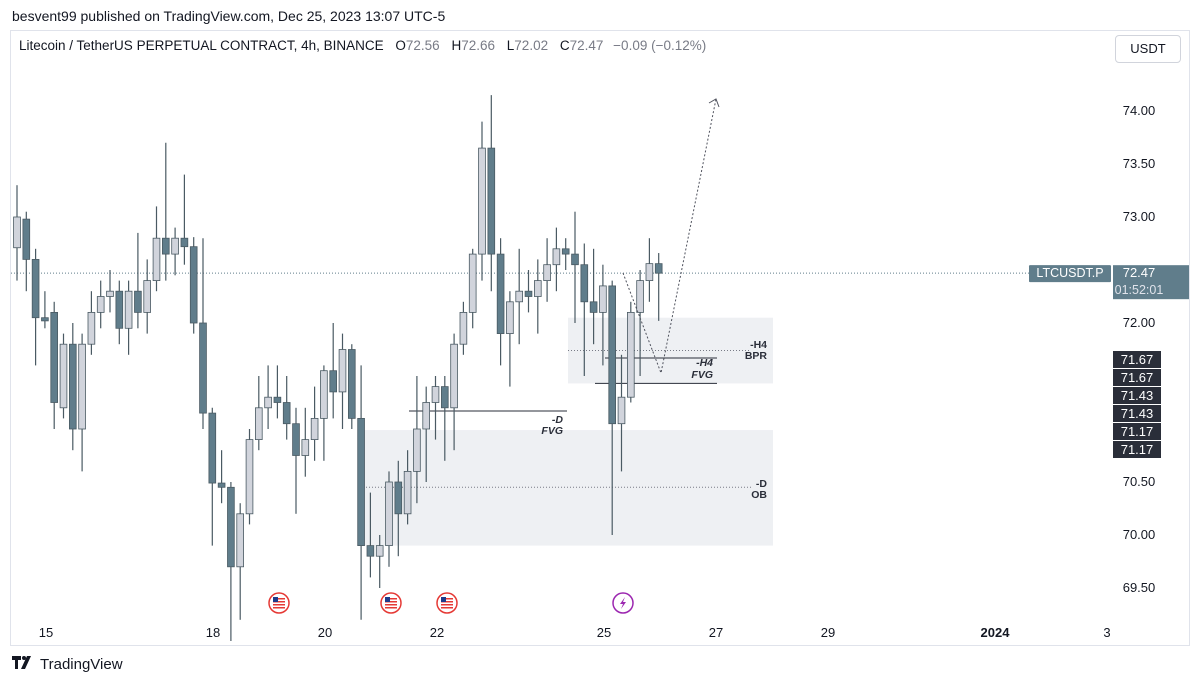  Describe the element at coordinates (510, 45) in the screenshot. I see `low-label: L` at that location.